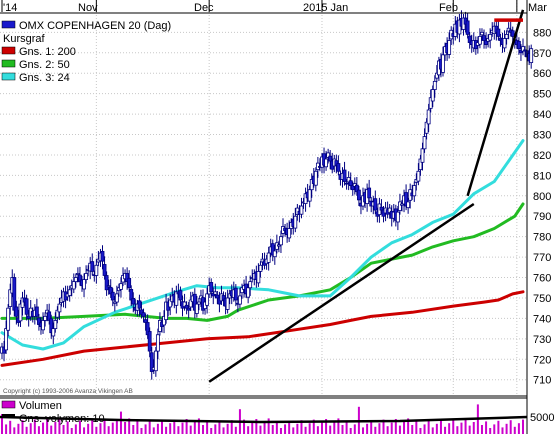 The width and height of the screenshot is (555, 434). What do you see at coordinates (542, 258) in the screenshot?
I see `y-tick-label: 770` at bounding box center [542, 258].